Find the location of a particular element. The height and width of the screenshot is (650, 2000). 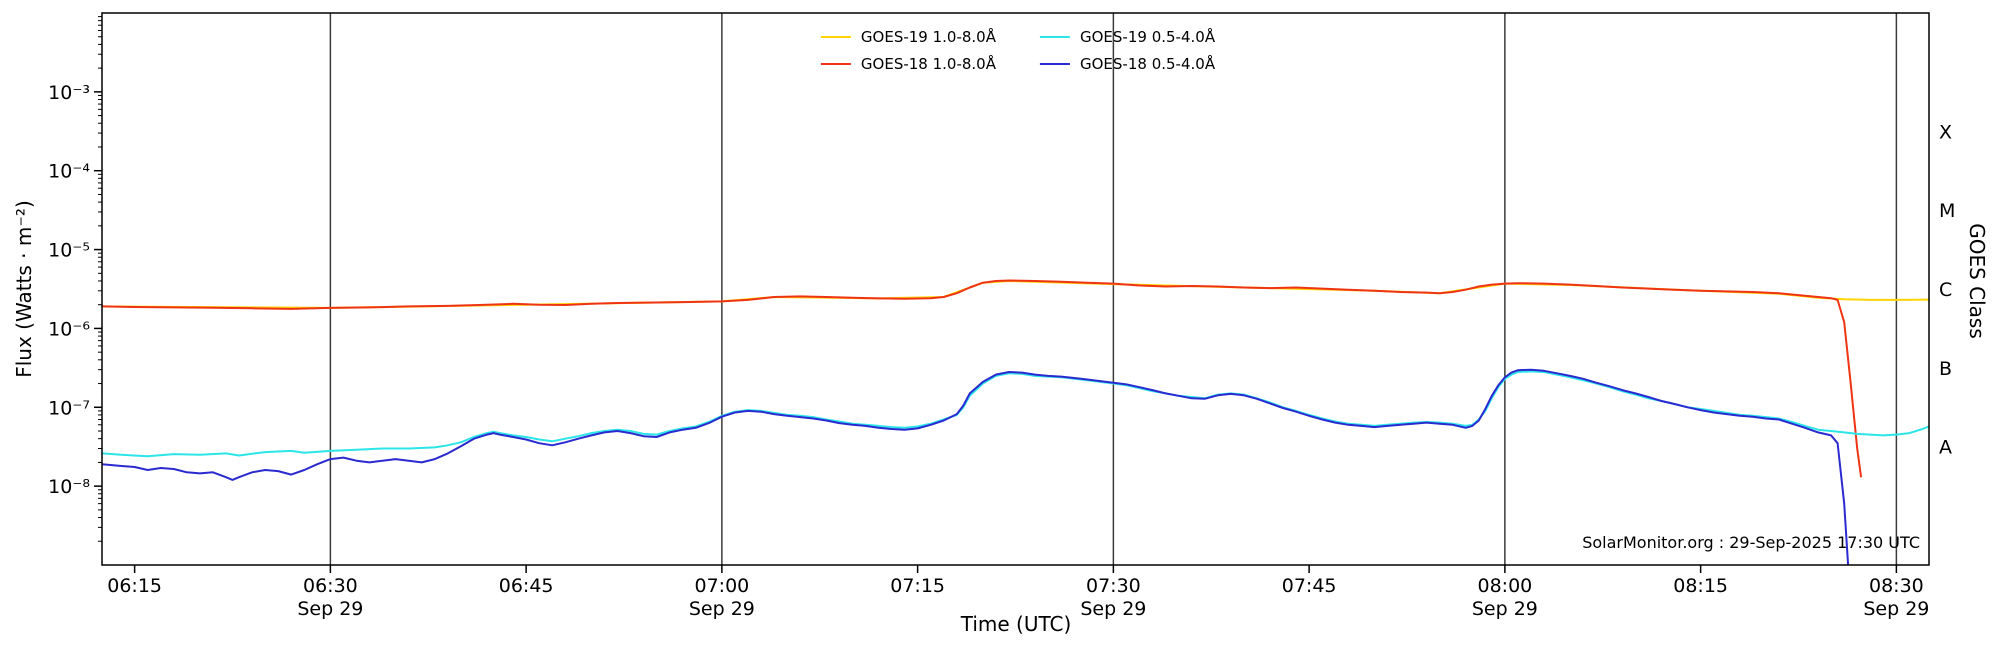

y-tick-label: 10⁻⁷ is located at coordinates (69, 408).